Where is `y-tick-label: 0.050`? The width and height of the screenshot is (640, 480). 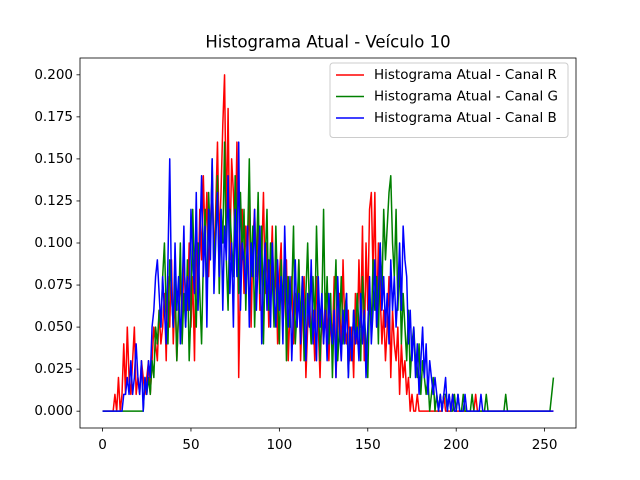
y-tick-label: 0.050 is located at coordinates (53, 327).